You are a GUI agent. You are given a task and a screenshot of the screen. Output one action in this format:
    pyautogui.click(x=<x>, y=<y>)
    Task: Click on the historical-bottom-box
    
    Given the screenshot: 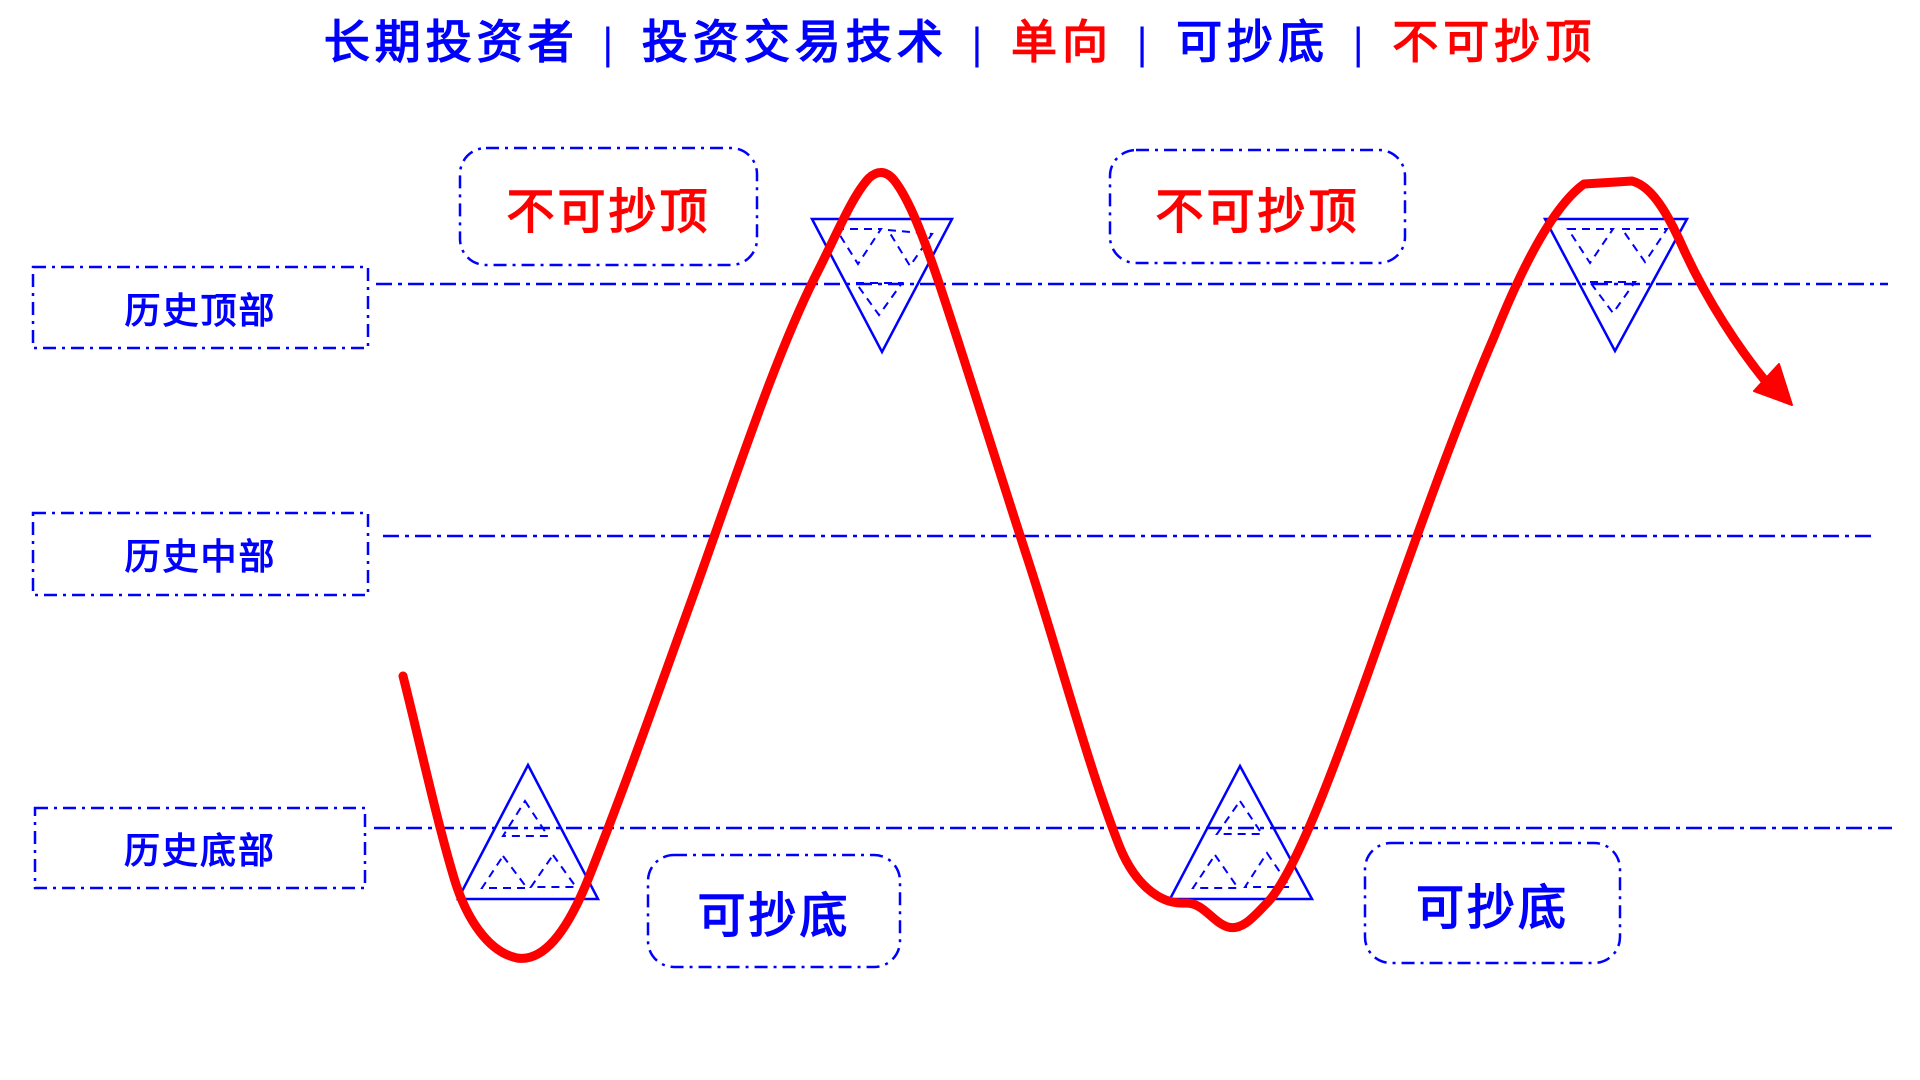 What is the action you would take?
    pyautogui.click(x=200, y=848)
    